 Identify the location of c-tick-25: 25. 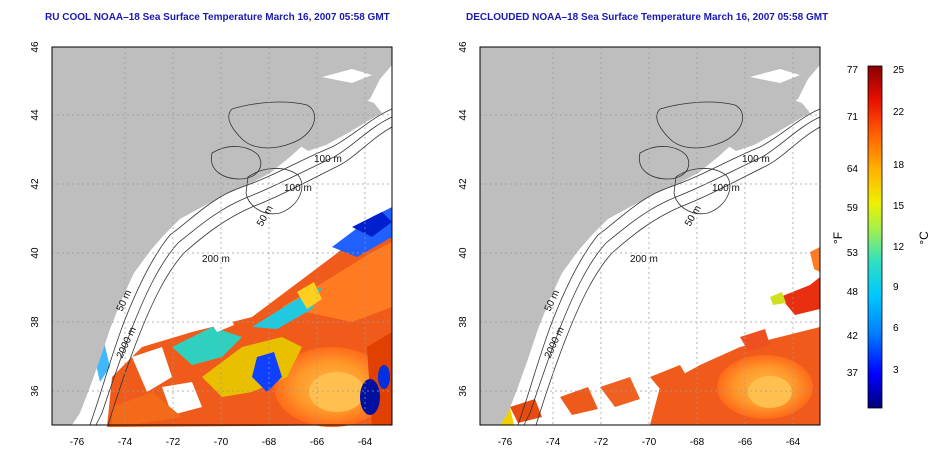
(899, 70).